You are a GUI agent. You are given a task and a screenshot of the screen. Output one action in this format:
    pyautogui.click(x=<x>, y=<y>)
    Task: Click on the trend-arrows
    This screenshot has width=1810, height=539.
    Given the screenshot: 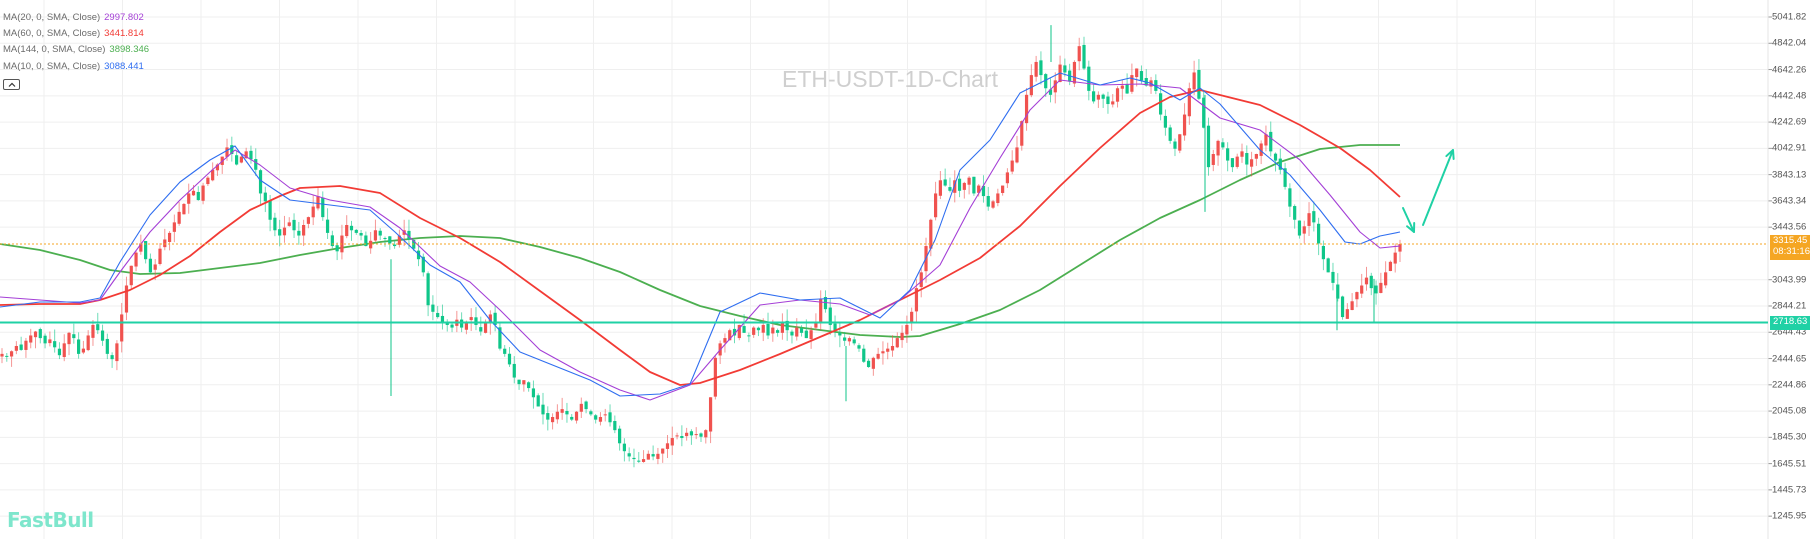 What is the action you would take?
    pyautogui.click(x=1428, y=191)
    